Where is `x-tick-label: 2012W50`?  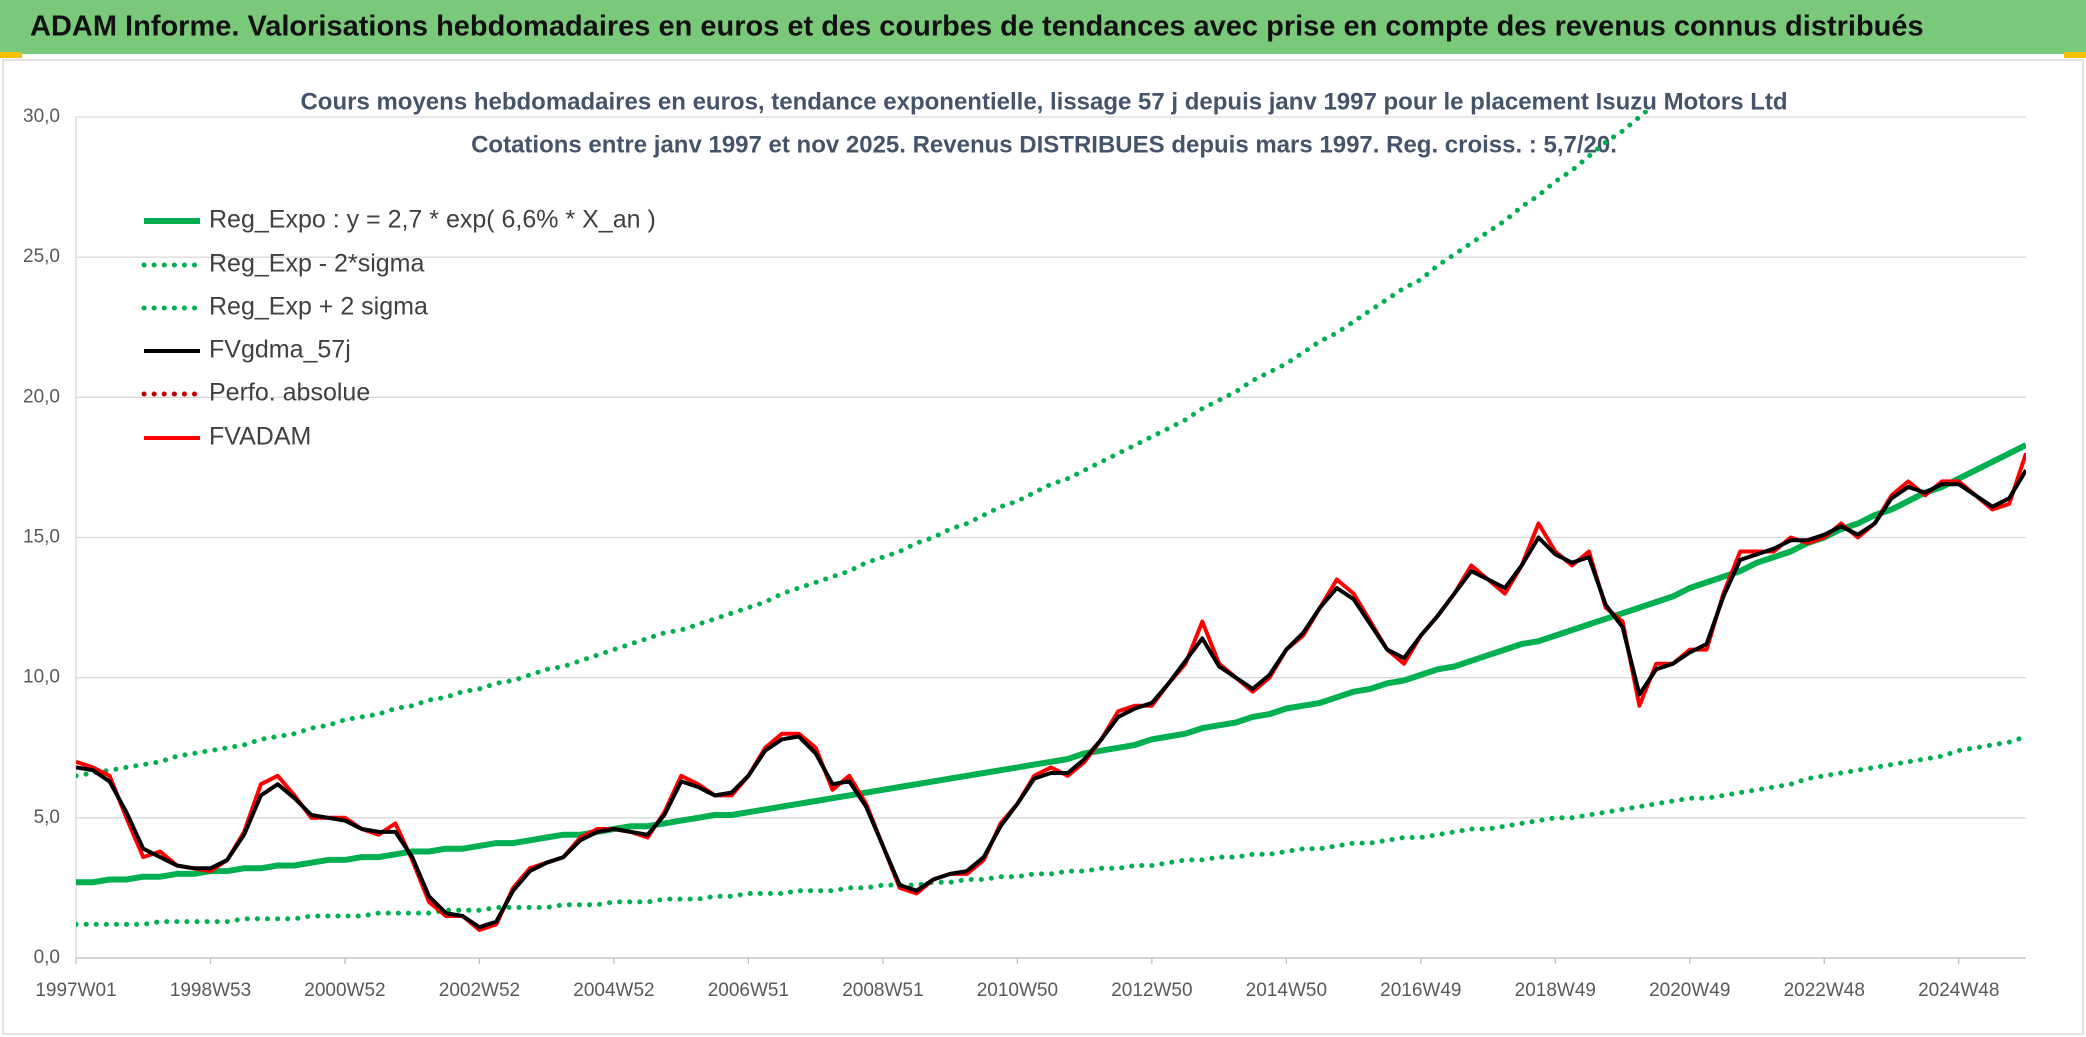 x-tick-label: 2012W50 is located at coordinates (1151, 990).